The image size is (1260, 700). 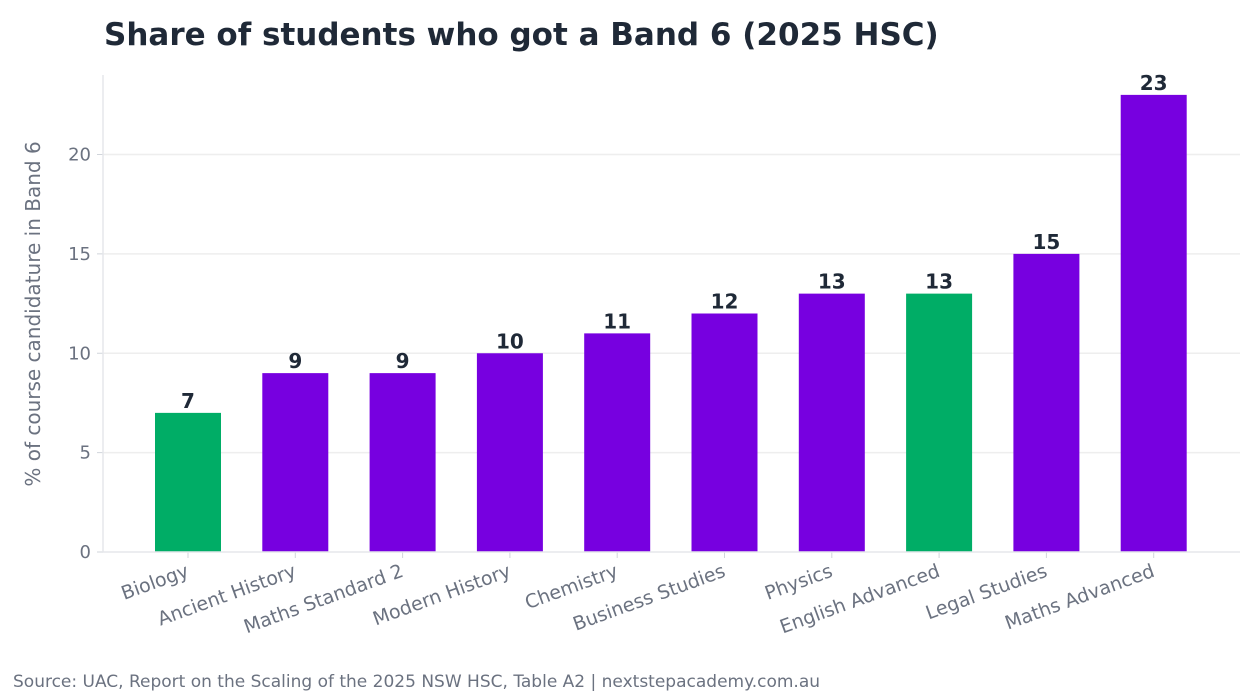 I want to click on x-tick-label: Biology, so click(x=154, y=582).